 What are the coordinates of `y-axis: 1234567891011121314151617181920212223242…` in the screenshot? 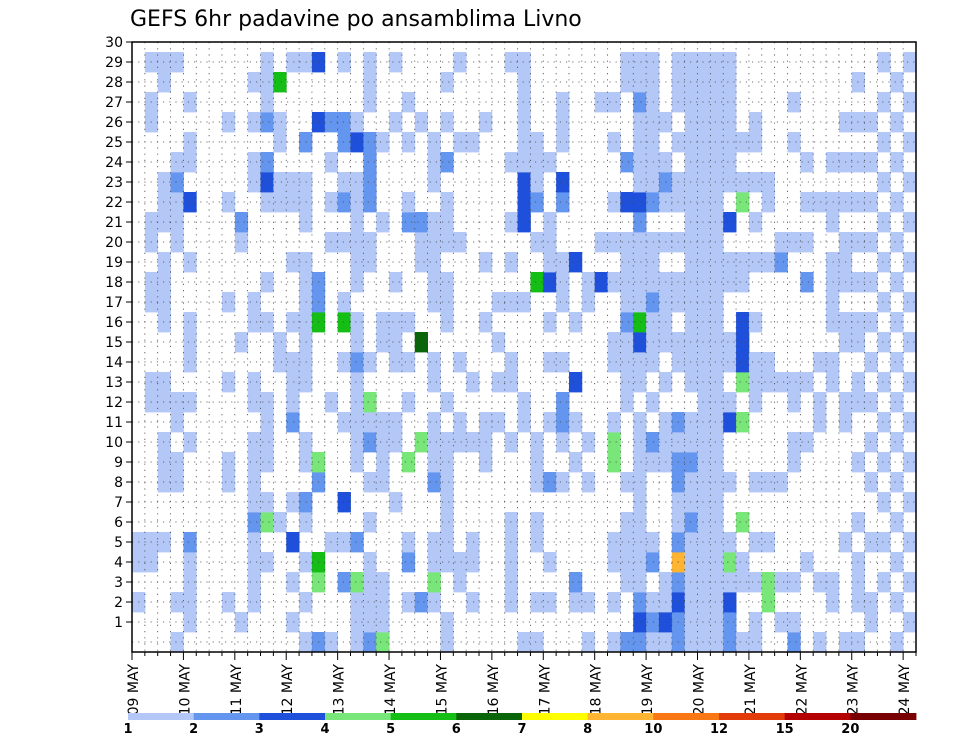 It's located at (118, 333).